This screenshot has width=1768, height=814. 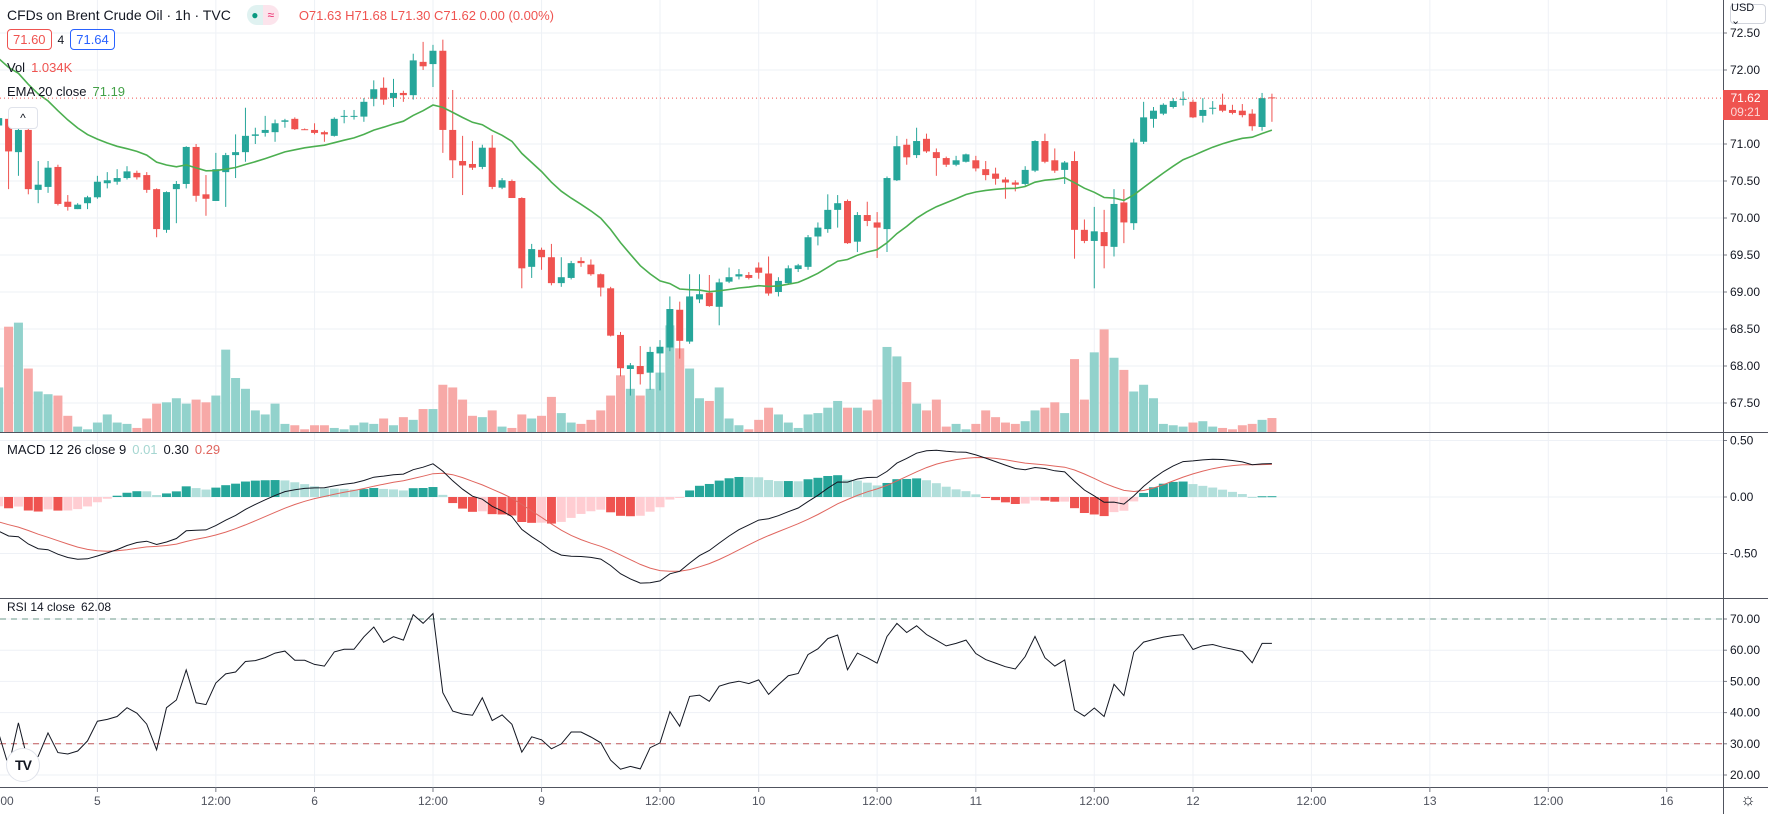 I want to click on axis-tick-label: 50.00, so click(x=1745, y=681).